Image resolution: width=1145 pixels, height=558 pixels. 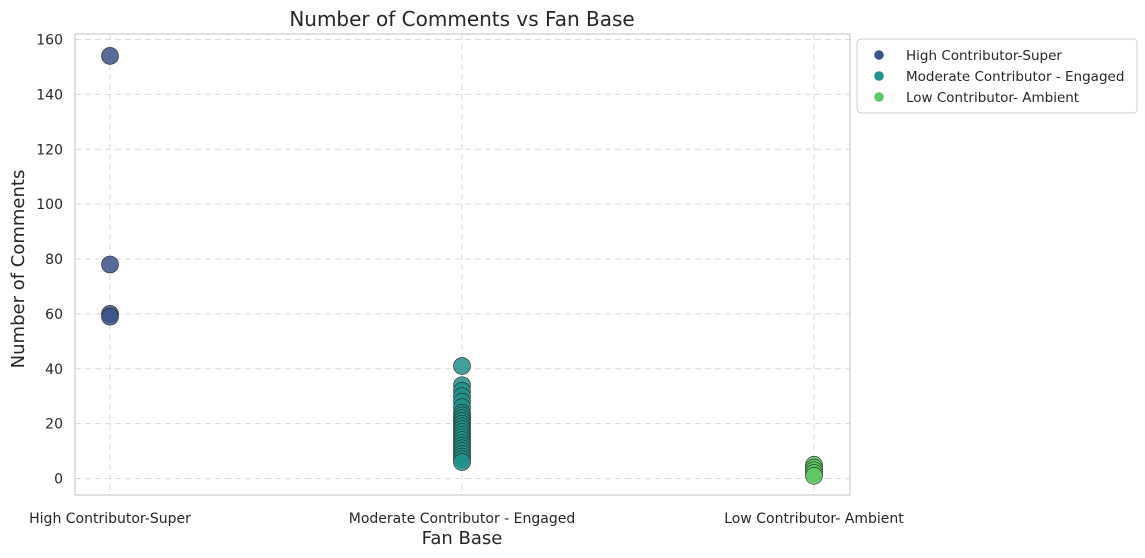 What do you see at coordinates (814, 519) in the screenshot?
I see `x-tick-label: Low Contributor- Ambient` at bounding box center [814, 519].